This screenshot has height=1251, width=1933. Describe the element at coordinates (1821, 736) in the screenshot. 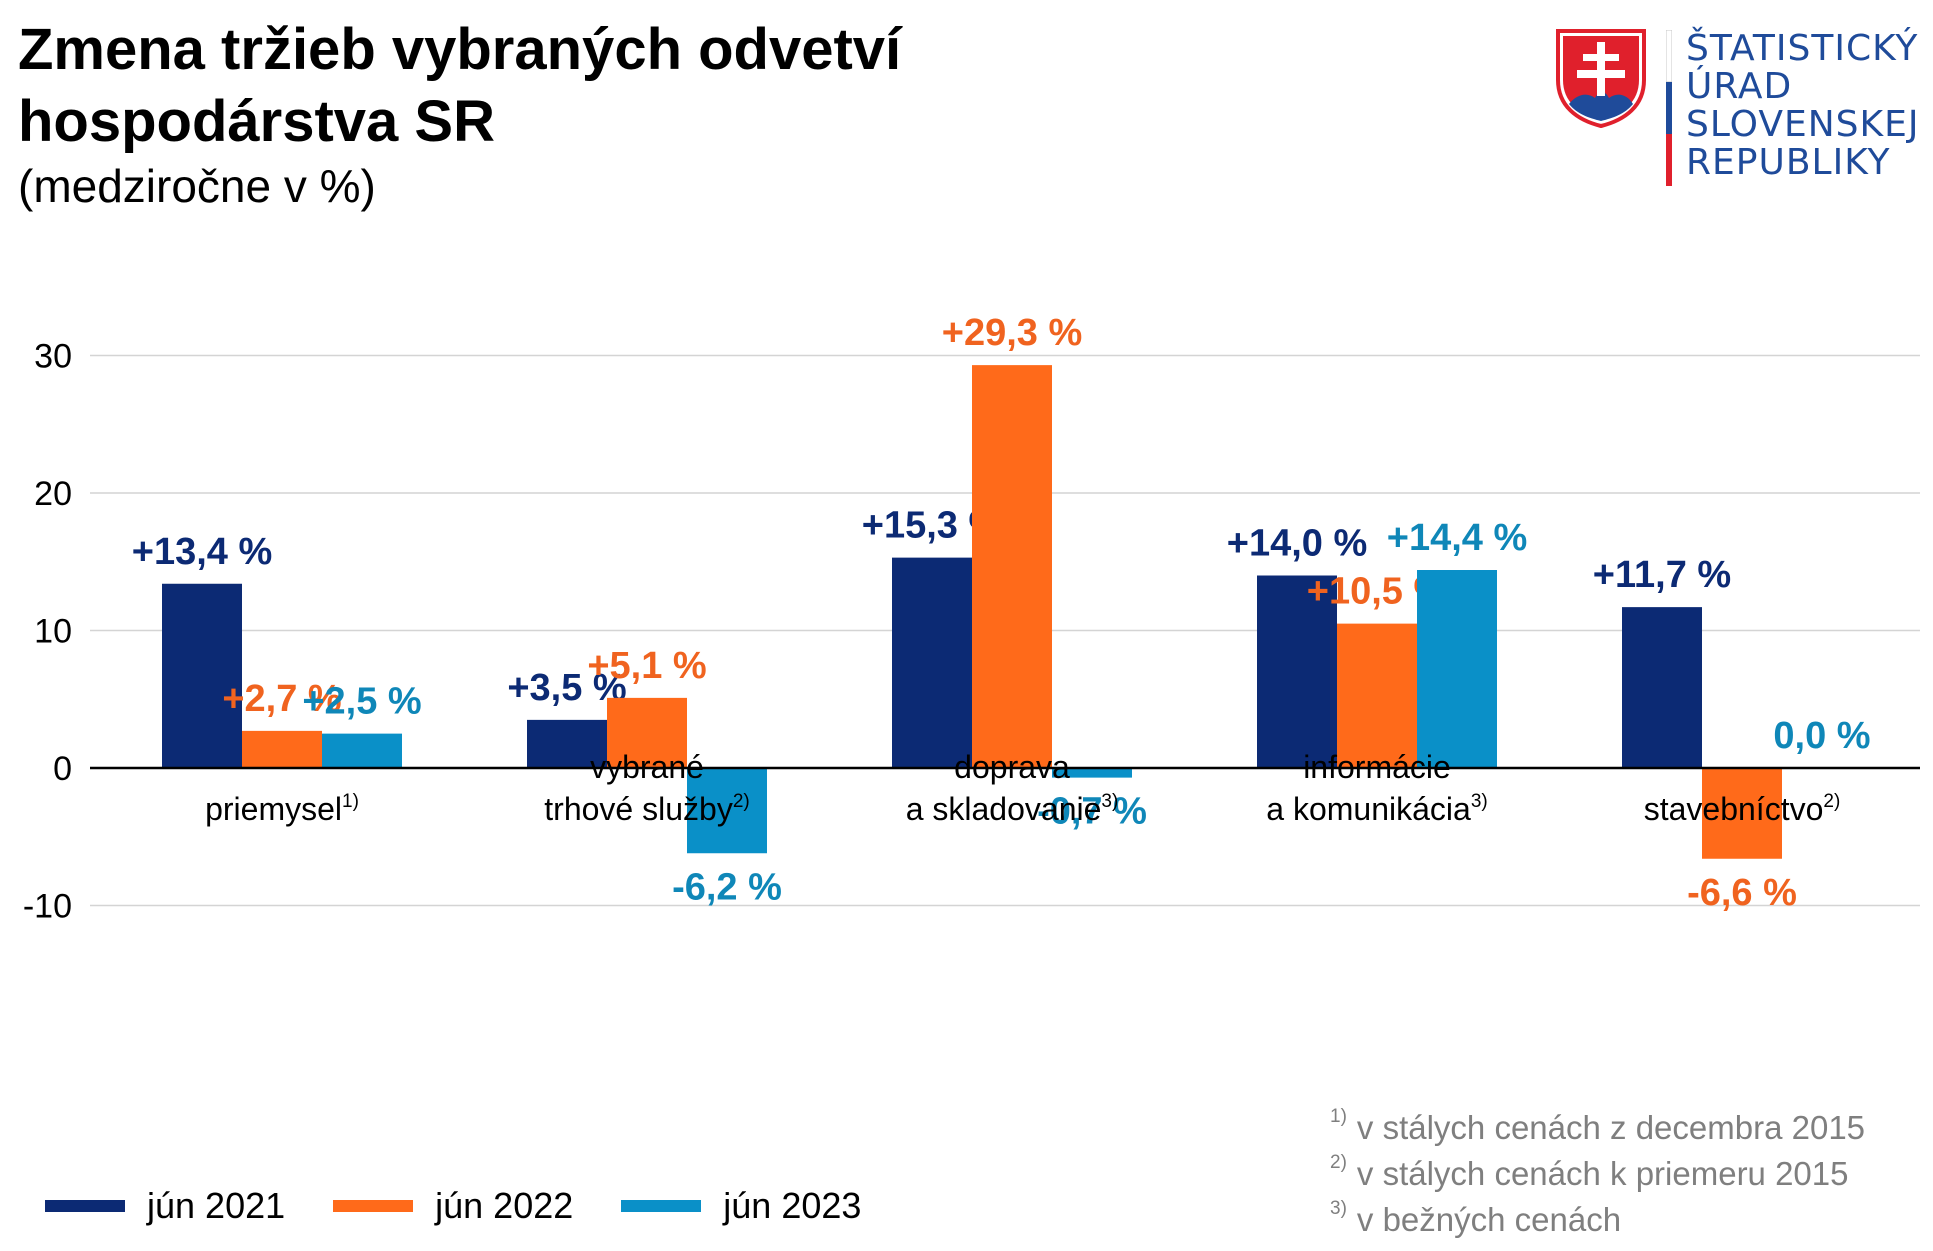

I see `data-label: 0,0 %` at that location.